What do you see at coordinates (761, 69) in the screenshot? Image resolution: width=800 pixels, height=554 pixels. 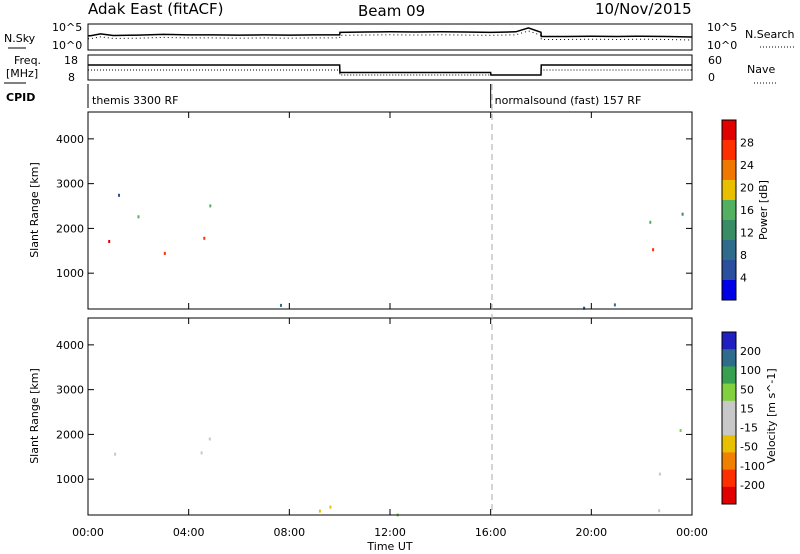 I see `nave-label: Nave` at bounding box center [761, 69].